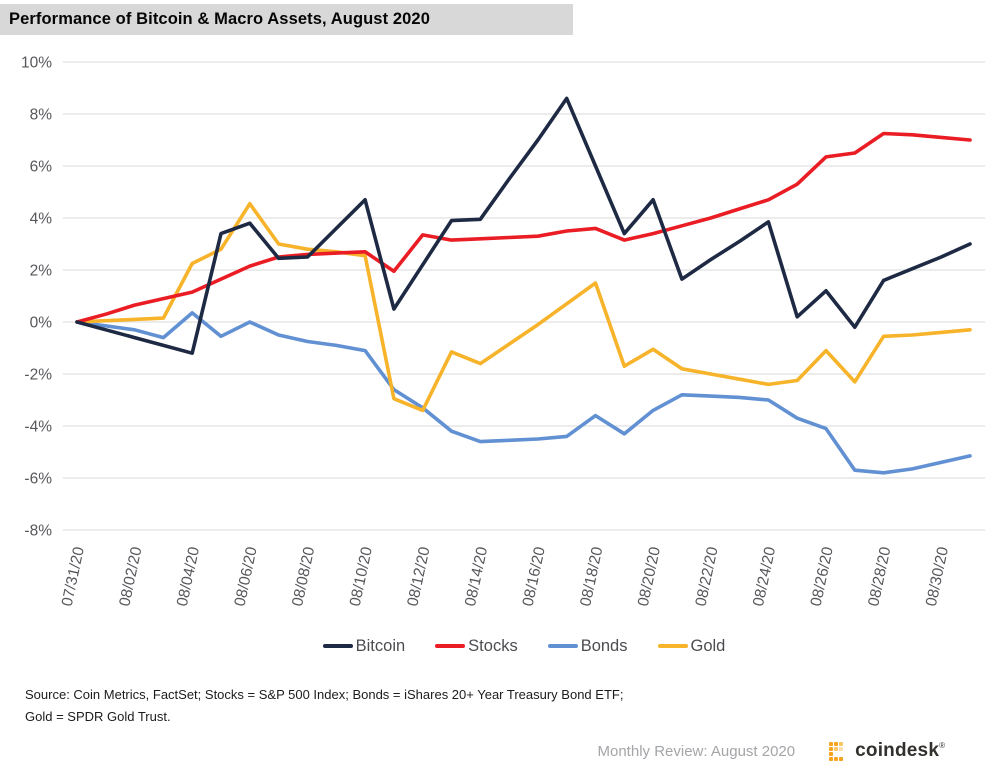  What do you see at coordinates (493, 645) in the screenshot?
I see `legend-label-stocks: Stocks` at bounding box center [493, 645].